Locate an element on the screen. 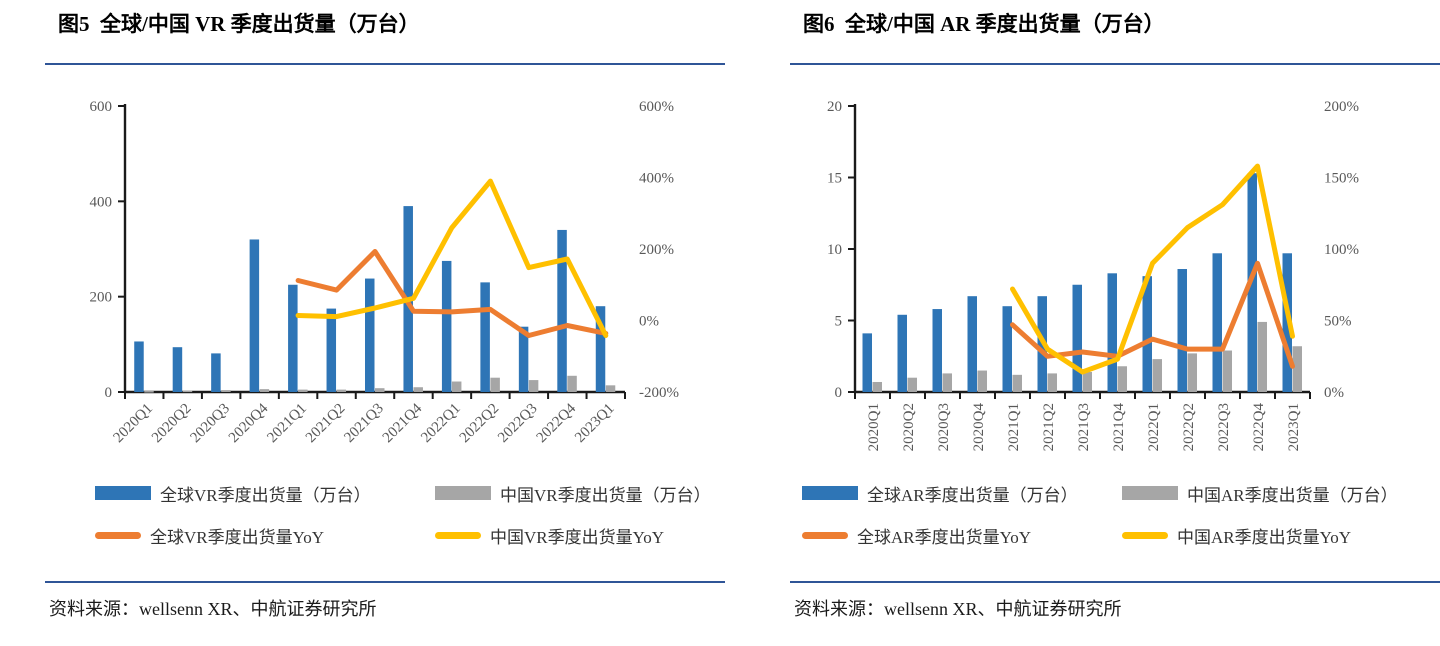 This screenshot has height=646, width=1440. x-label-2020Q2: 2020Q2 is located at coordinates (171, 423).